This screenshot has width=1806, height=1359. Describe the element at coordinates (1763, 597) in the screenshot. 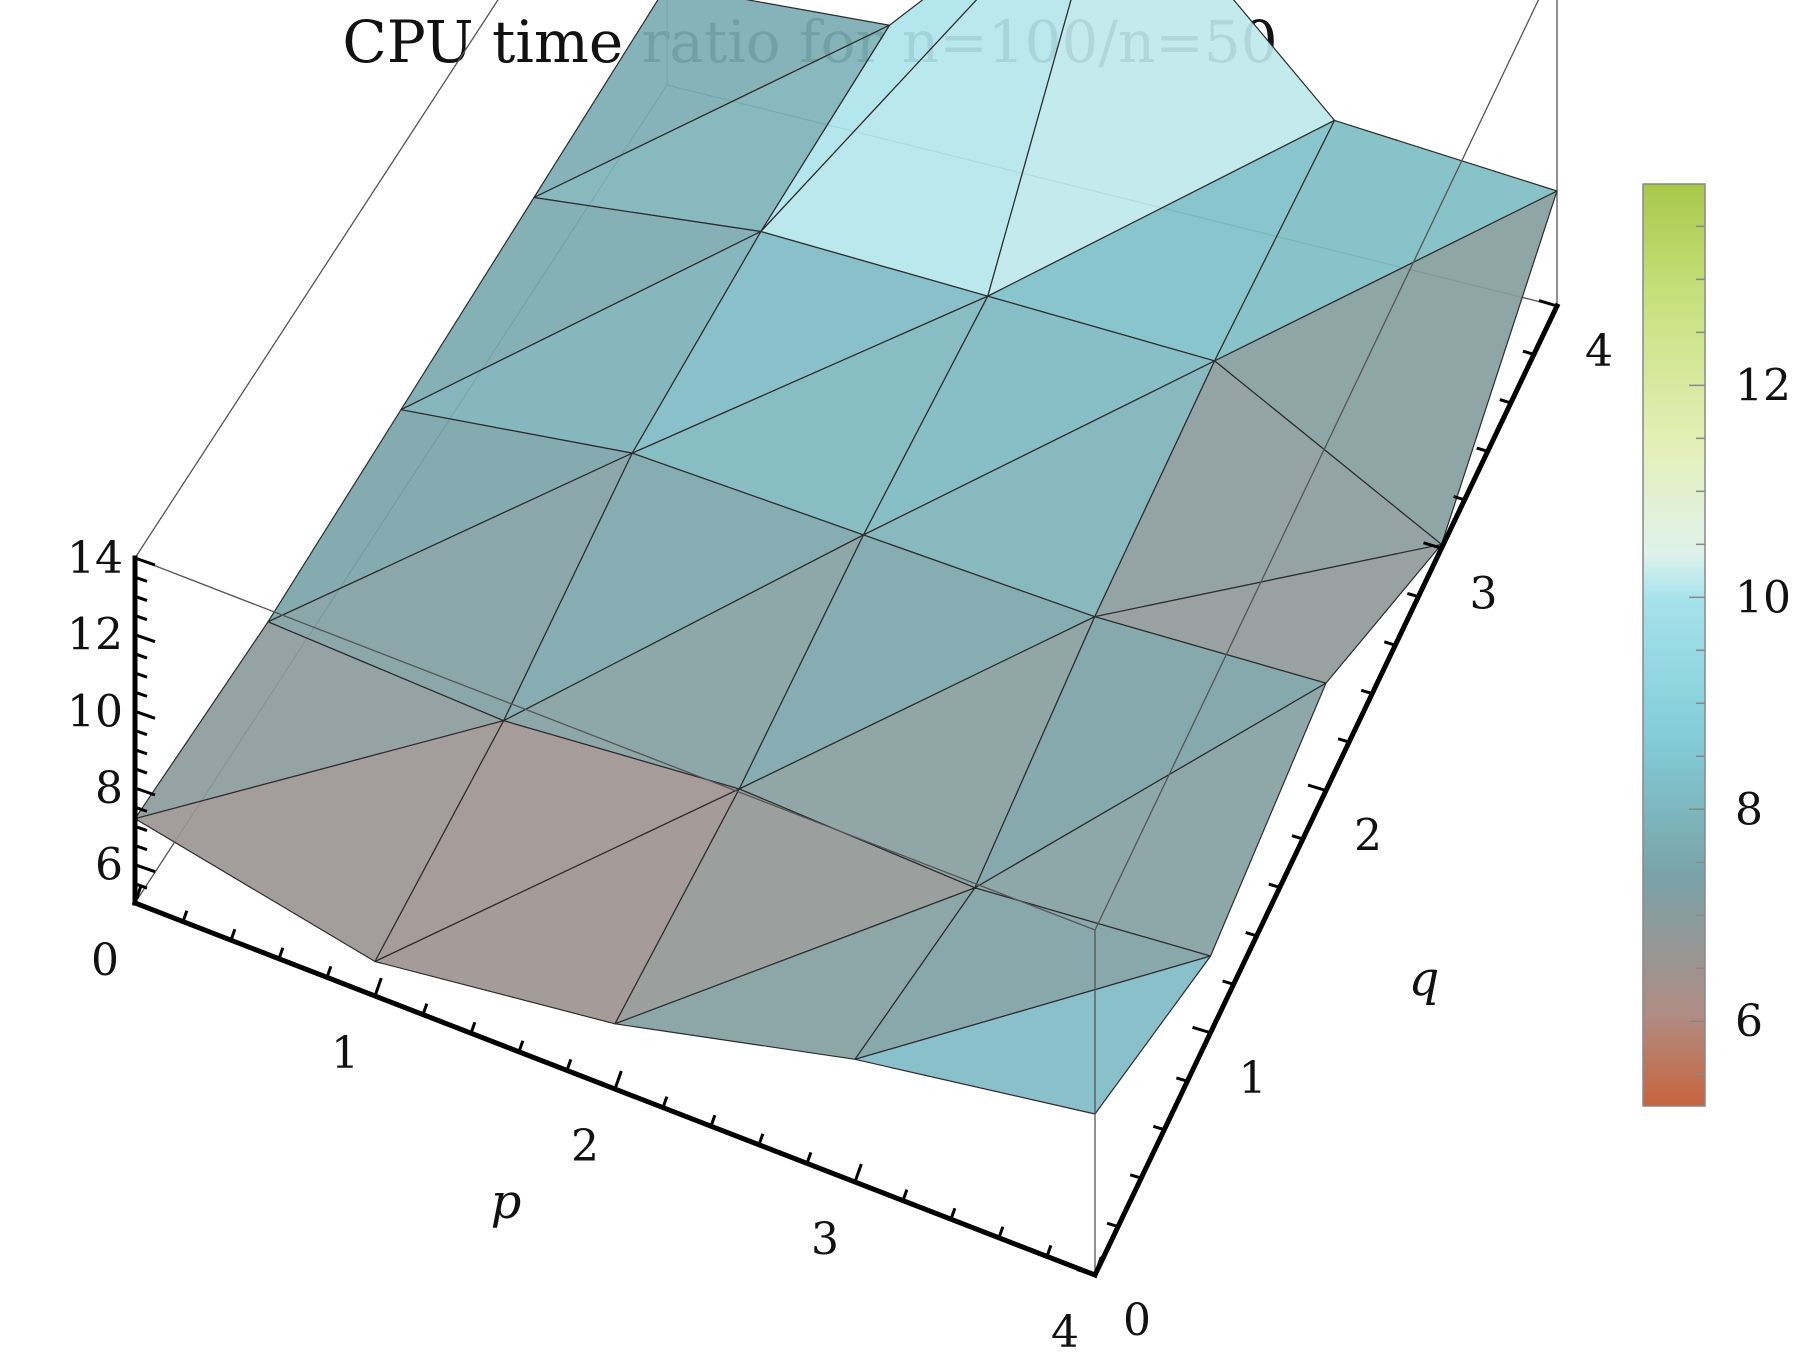

I see `colorbar-tick-label: 10` at that location.